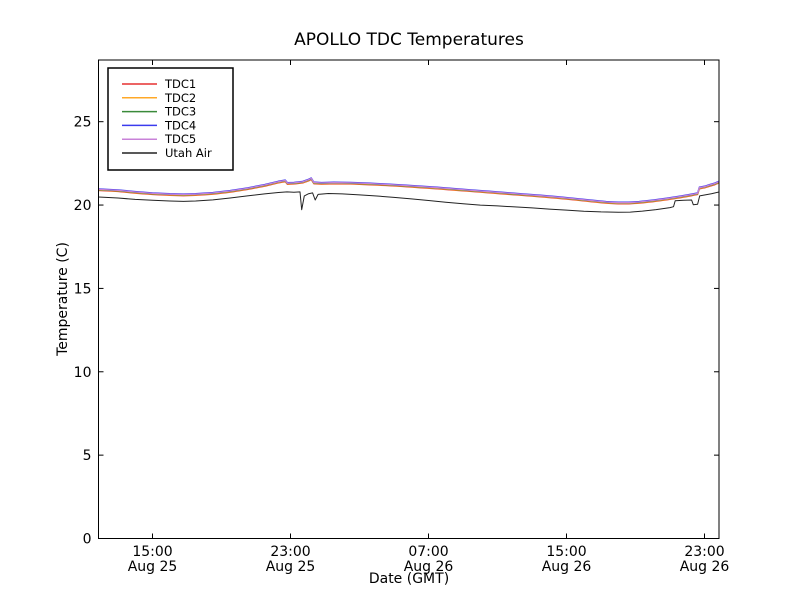 Image resolution: width=800 pixels, height=600 pixels. I want to click on series-line-tdc5, so click(408, 190).